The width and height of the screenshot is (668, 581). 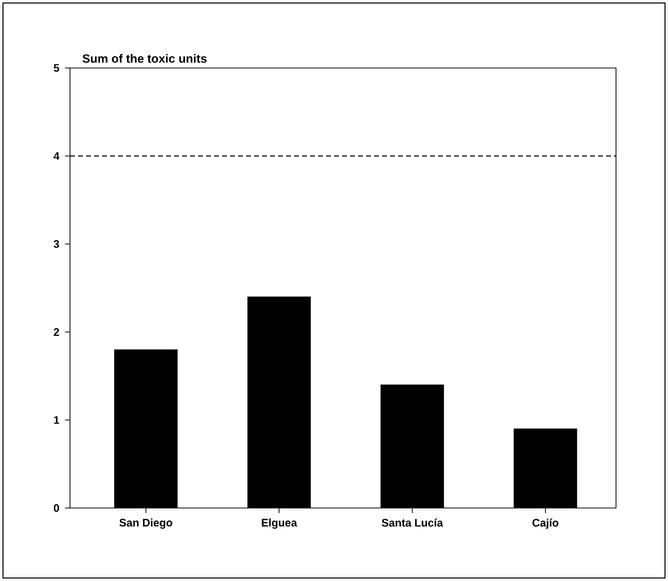 What do you see at coordinates (545, 523) in the screenshot?
I see `x-tick-label: Cajío` at bounding box center [545, 523].